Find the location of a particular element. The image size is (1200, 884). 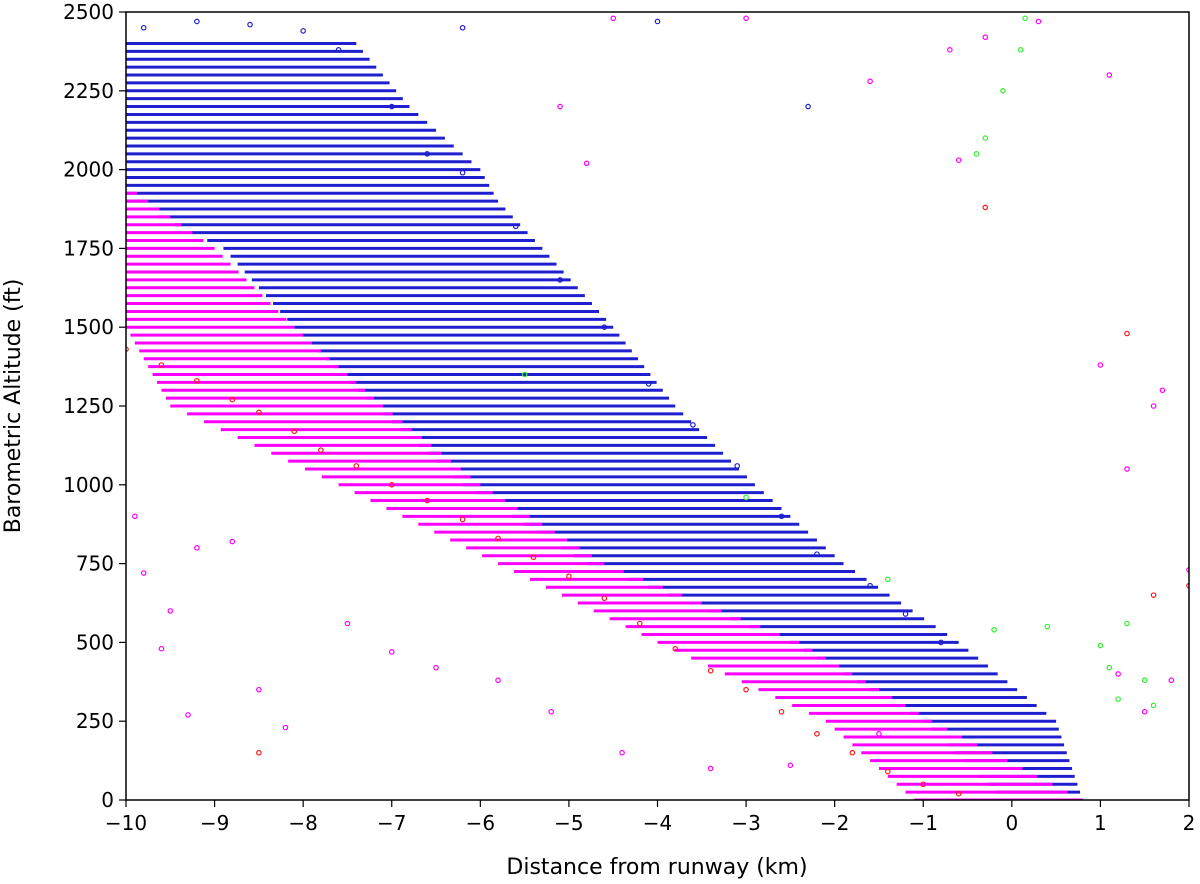

y-tick-label: 2500 is located at coordinates (88, 12).